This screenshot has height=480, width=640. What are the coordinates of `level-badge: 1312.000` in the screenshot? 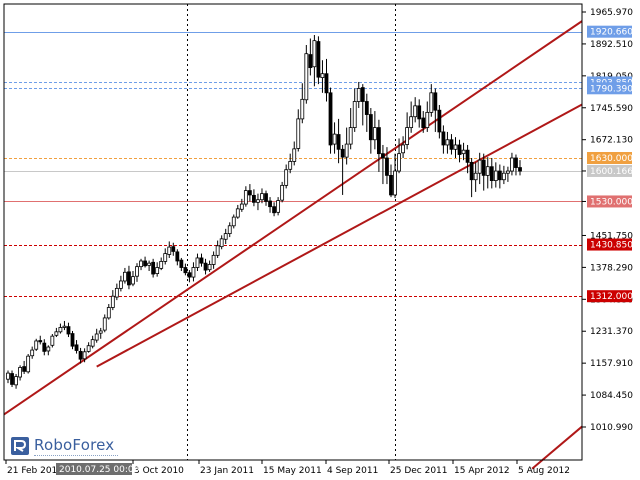 It's located at (610, 296).